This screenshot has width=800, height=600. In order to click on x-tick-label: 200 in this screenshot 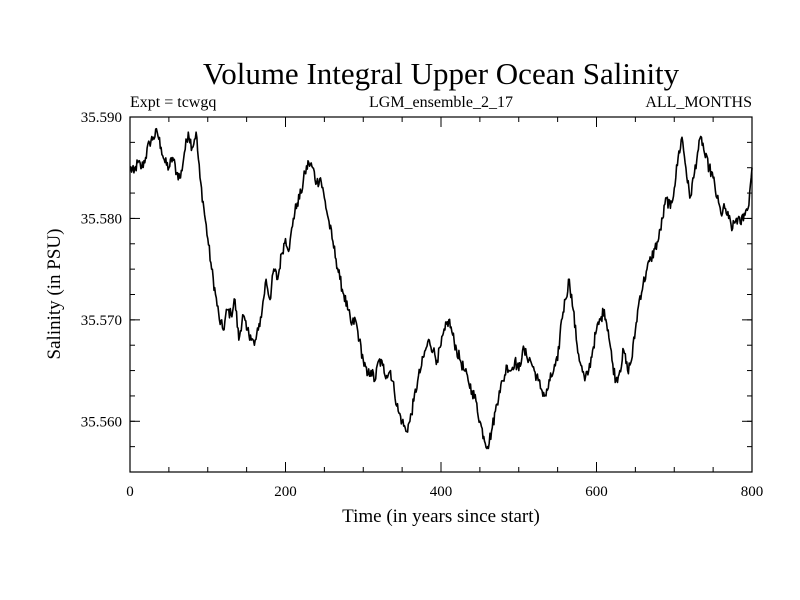, I will do `click(285, 492)`.